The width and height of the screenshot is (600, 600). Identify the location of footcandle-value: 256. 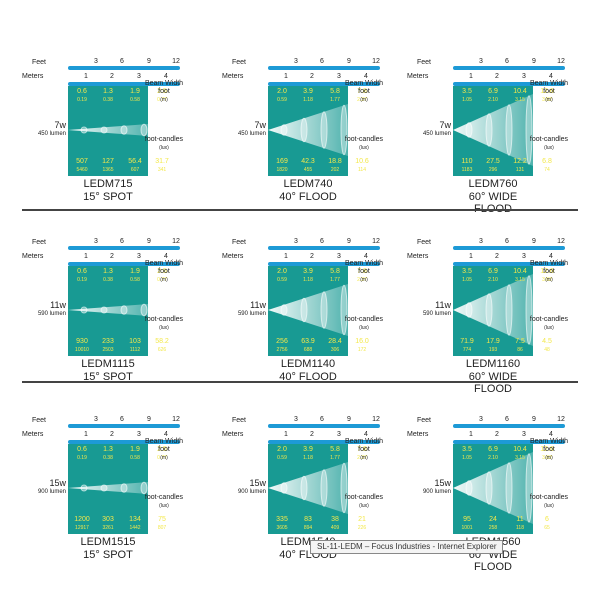
(282, 341).